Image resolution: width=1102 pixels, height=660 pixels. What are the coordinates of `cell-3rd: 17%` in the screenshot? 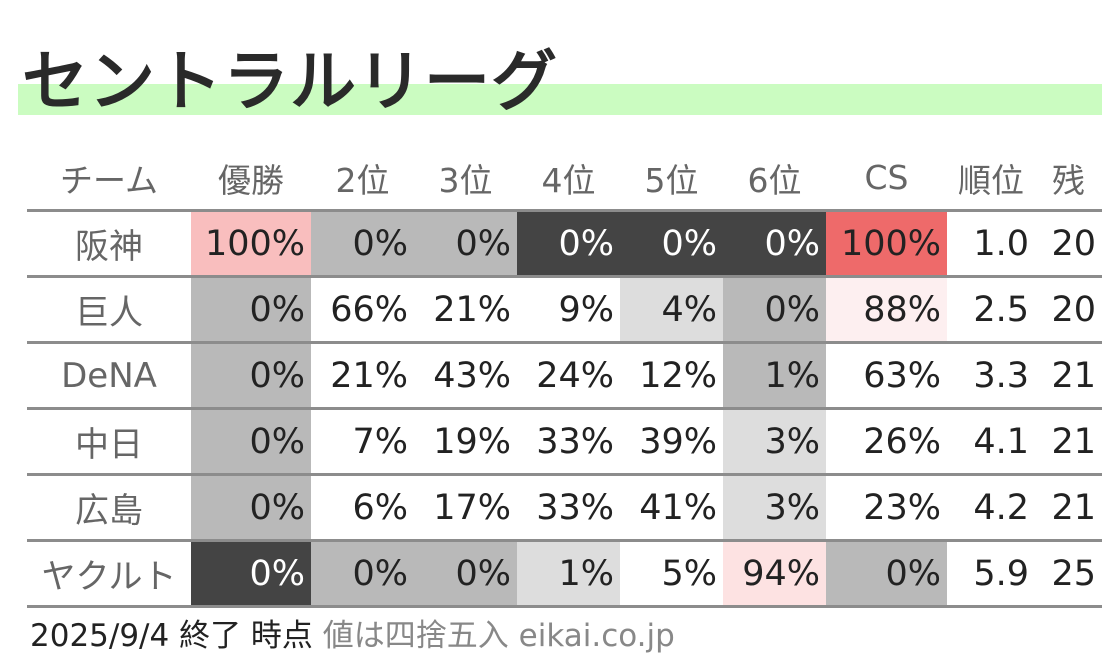 It's located at (465, 507).